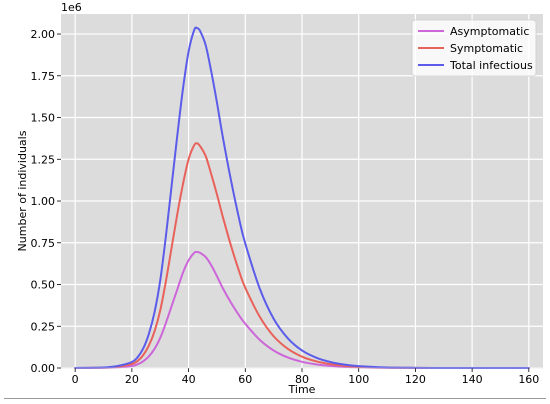  Describe the element at coordinates (489, 31) in the screenshot. I see `legend-entry: Asymptomatic` at that location.